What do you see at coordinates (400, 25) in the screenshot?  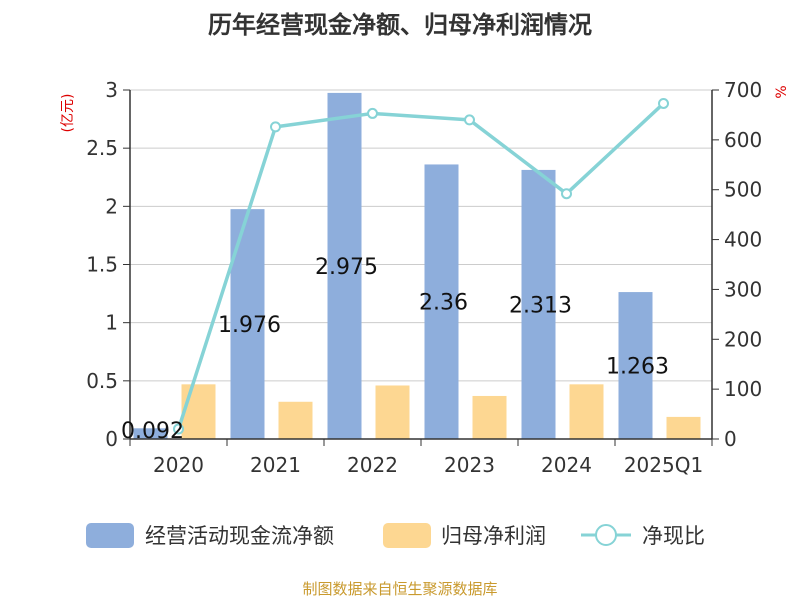 I see `chart-title: 历年经营现金净额、归母净利润情况` at bounding box center [400, 25].